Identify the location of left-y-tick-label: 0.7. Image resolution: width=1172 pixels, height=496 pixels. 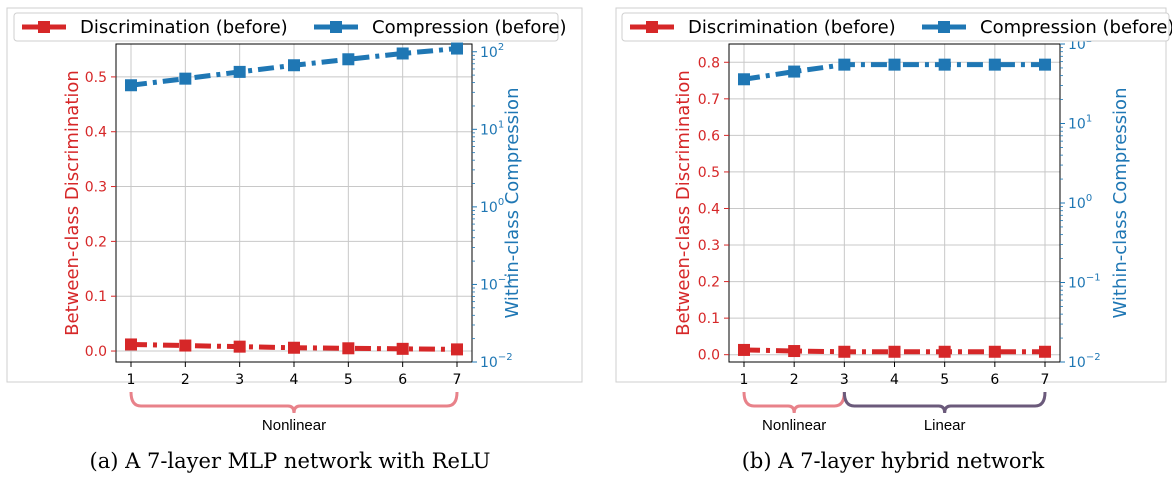
(709, 100).